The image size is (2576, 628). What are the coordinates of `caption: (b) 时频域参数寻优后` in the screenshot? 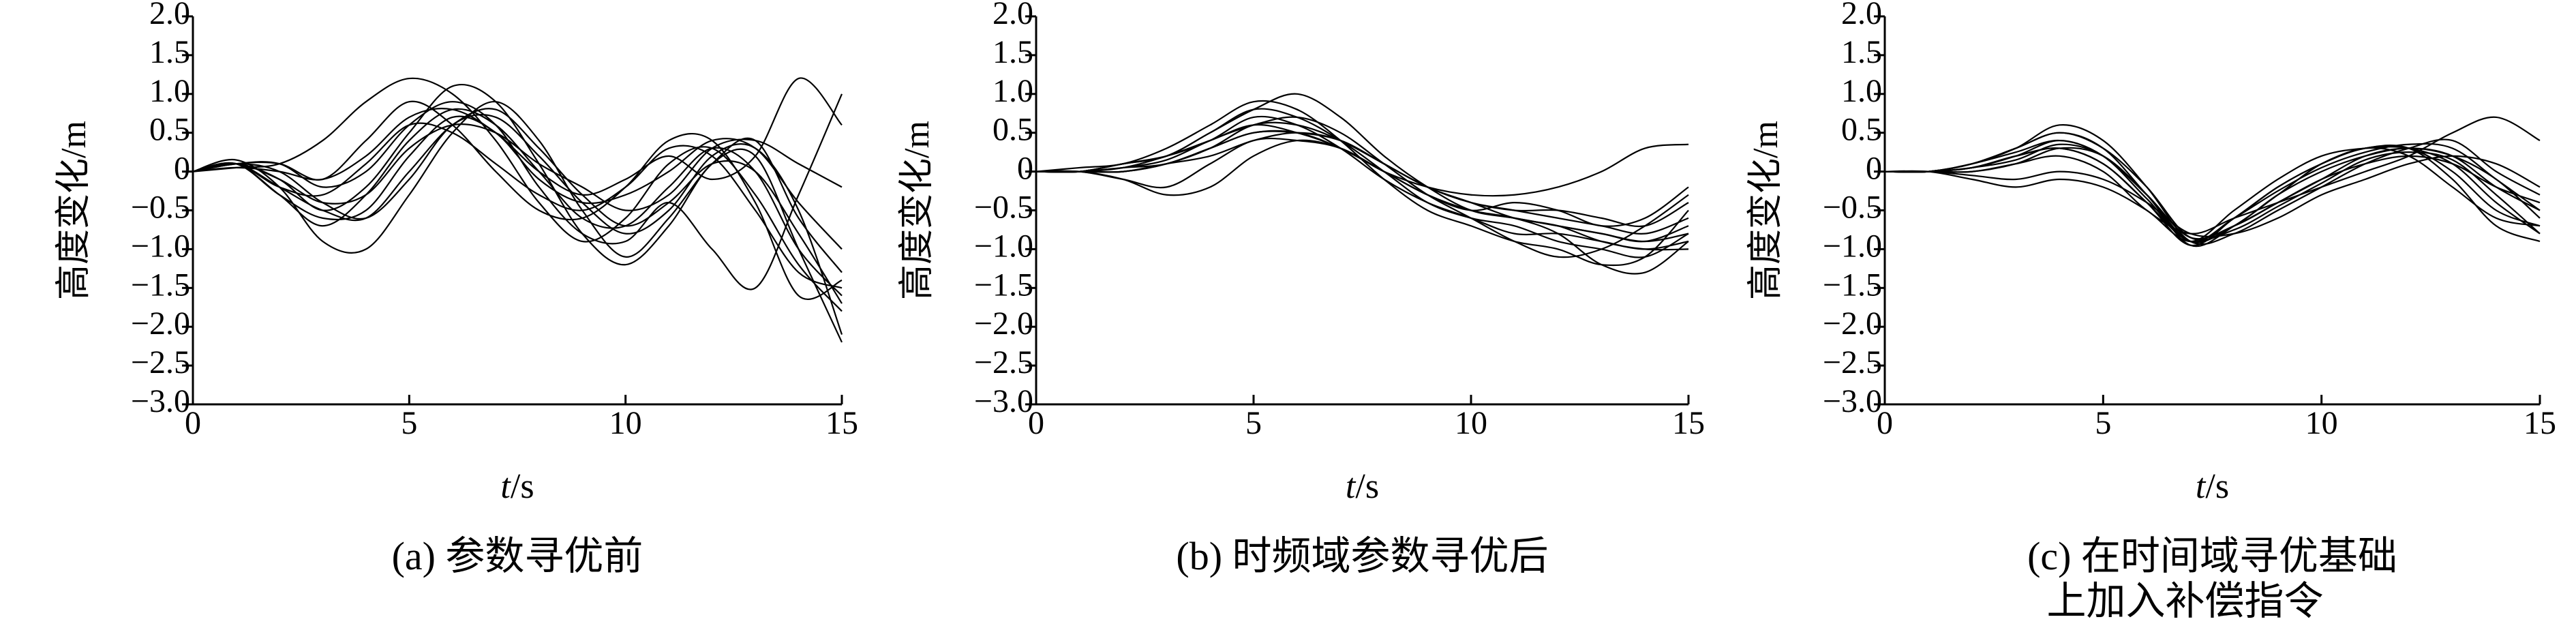 It's located at (1362, 556).